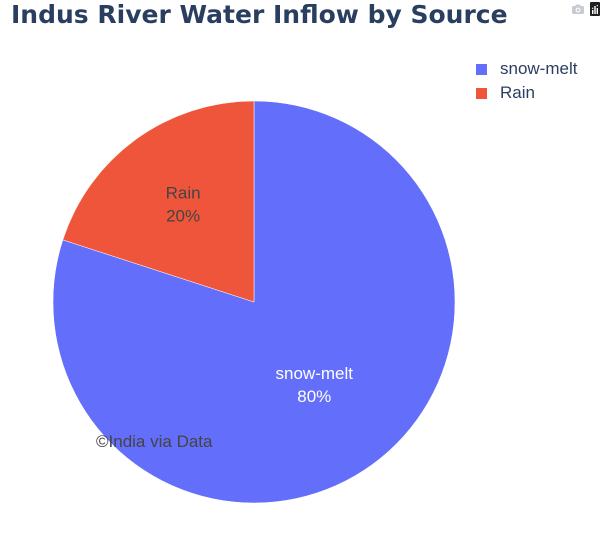 This screenshot has width=601, height=540. Describe the element at coordinates (154, 441) in the screenshot. I see `watermark: ©India via Data` at that location.